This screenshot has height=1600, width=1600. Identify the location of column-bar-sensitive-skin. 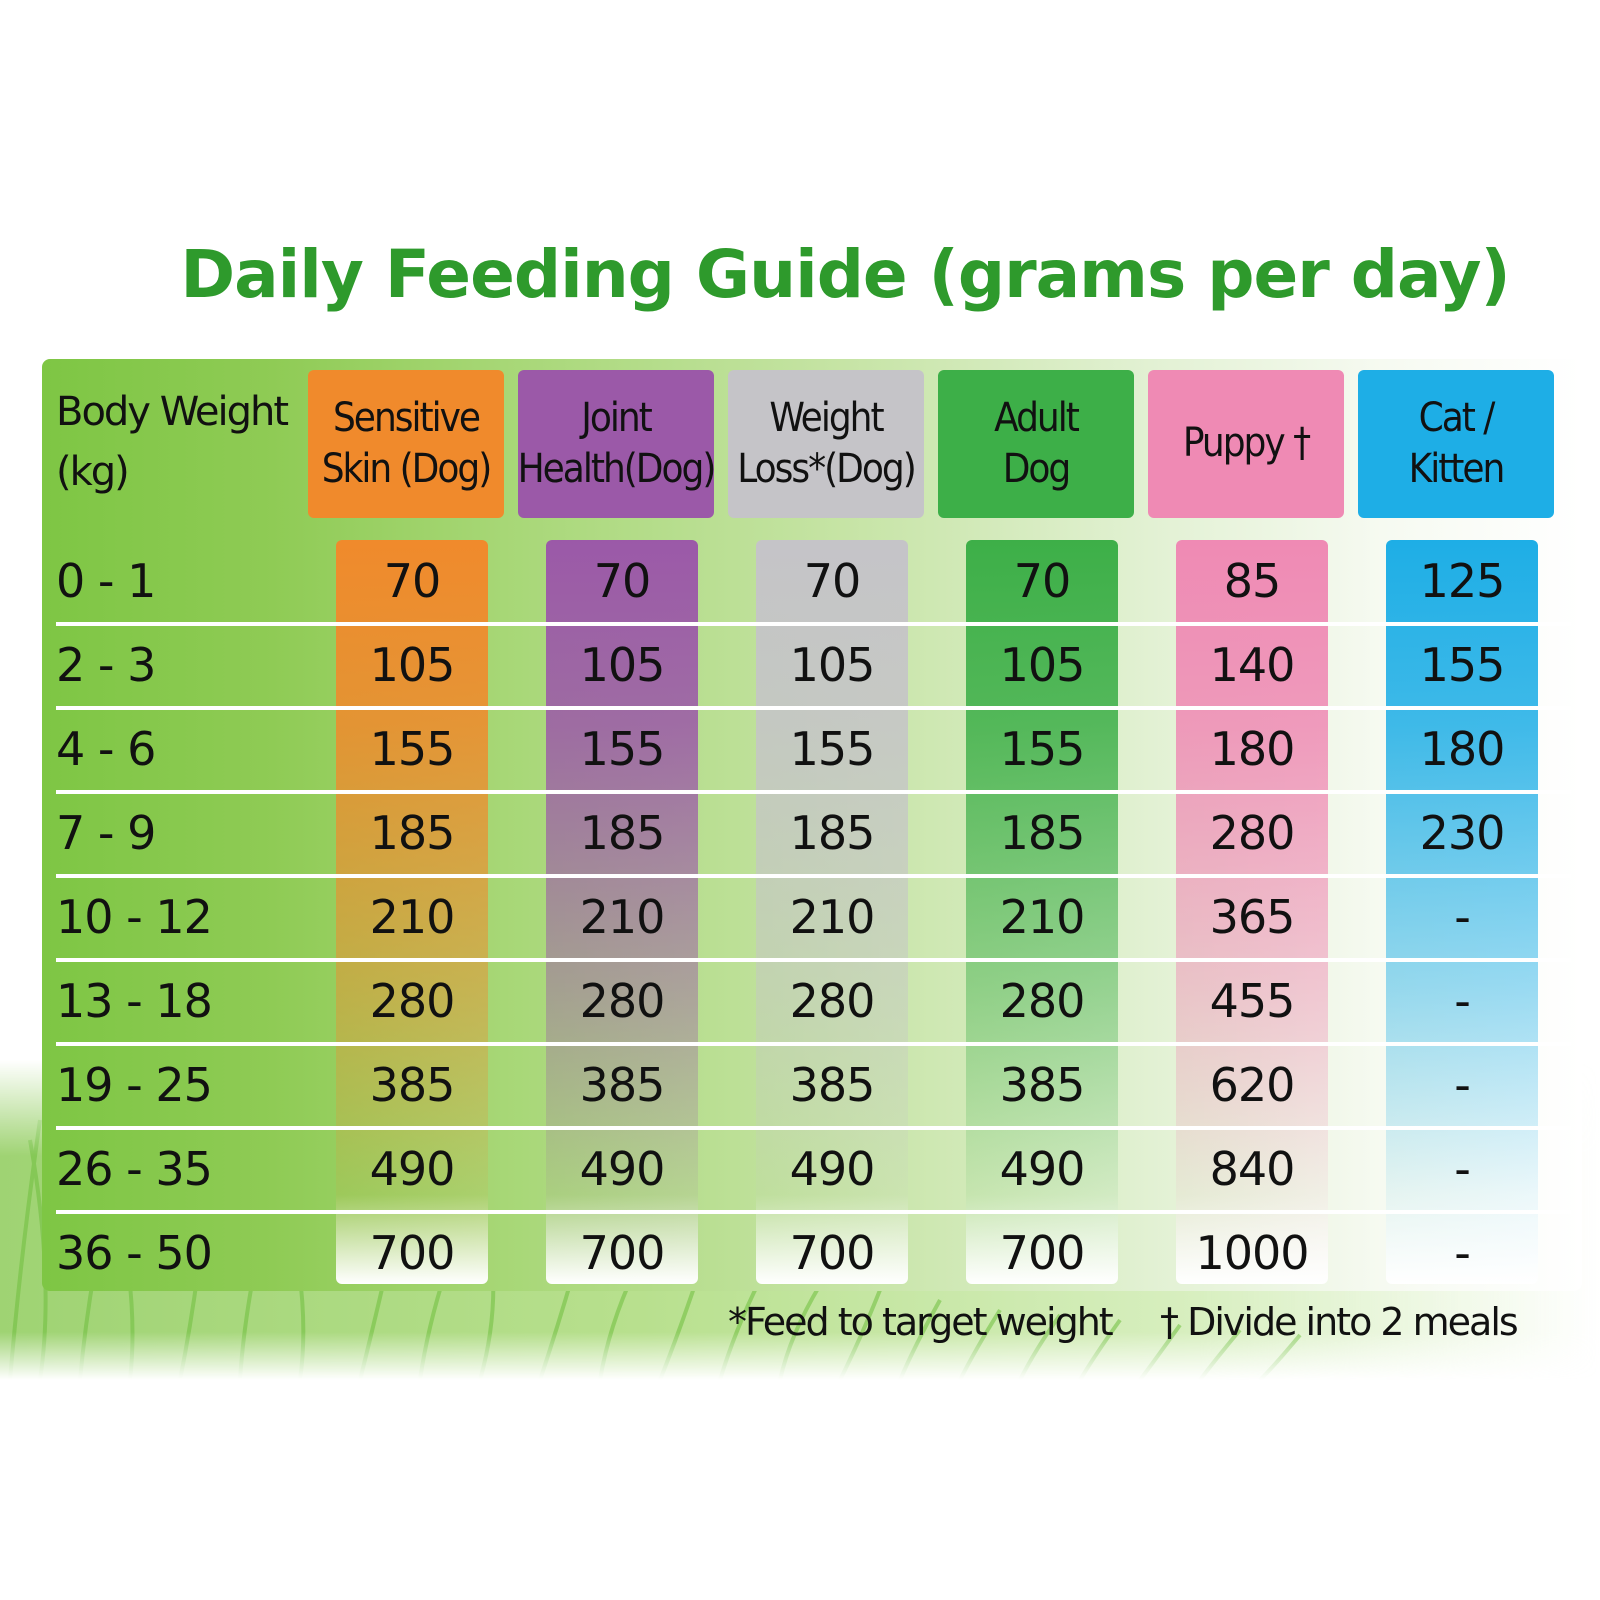
(412, 912).